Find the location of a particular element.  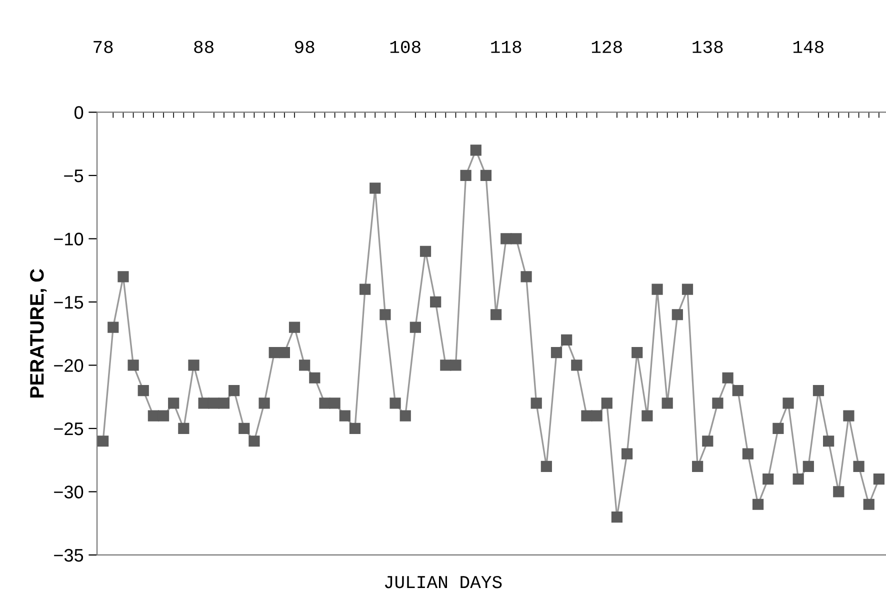

x-axis-title: JULIAN DAYS is located at coordinates (443, 582).